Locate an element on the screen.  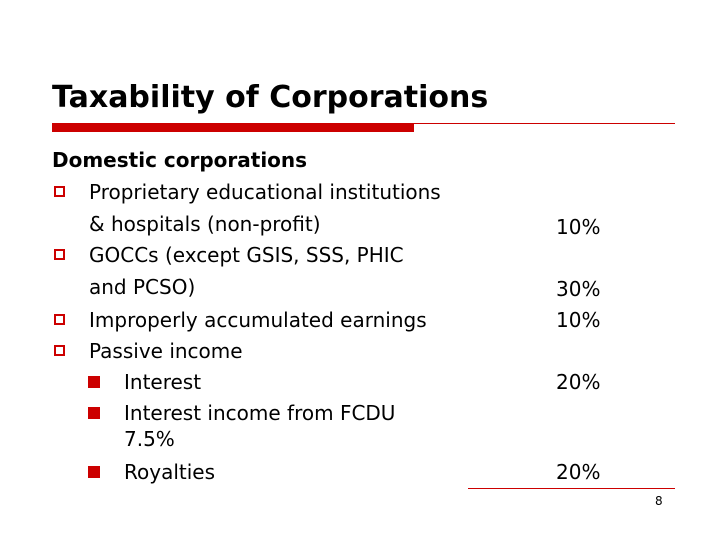
page-number: 8 is located at coordinates (659, 501).